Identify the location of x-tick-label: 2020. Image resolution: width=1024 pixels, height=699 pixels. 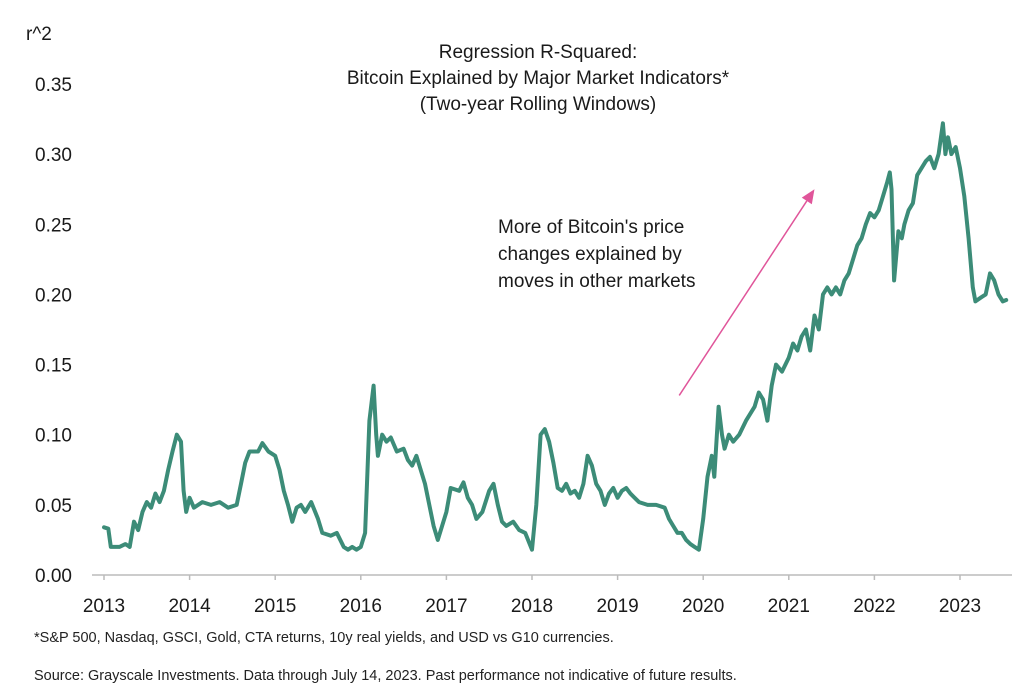
(703, 606).